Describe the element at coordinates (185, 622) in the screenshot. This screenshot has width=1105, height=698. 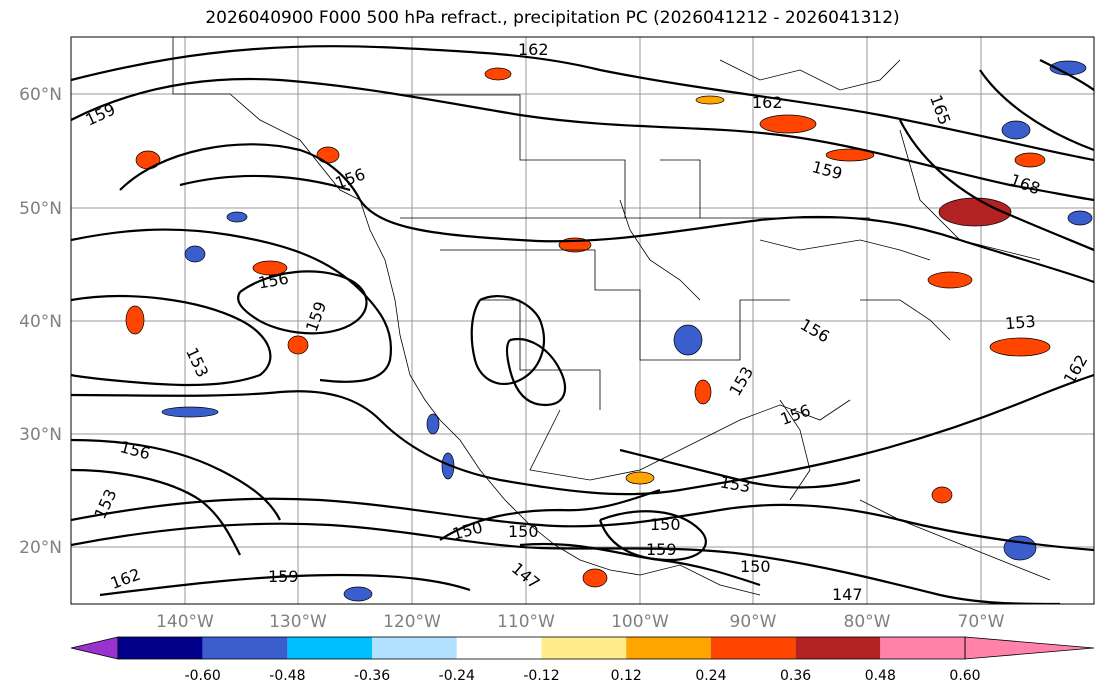
I see `lon-label: 140°W` at that location.